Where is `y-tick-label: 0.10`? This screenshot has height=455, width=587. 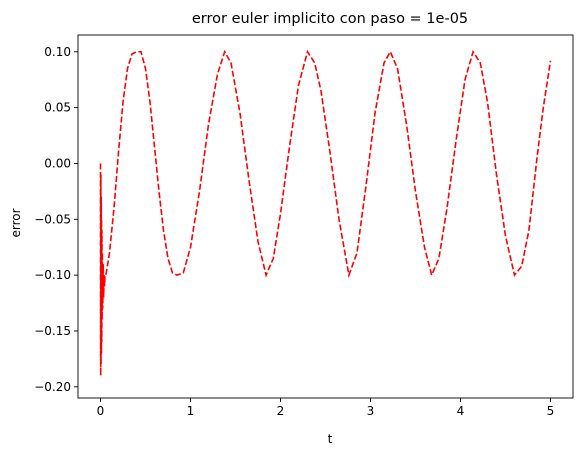 y-tick-label: 0.10 is located at coordinates (57, 52).